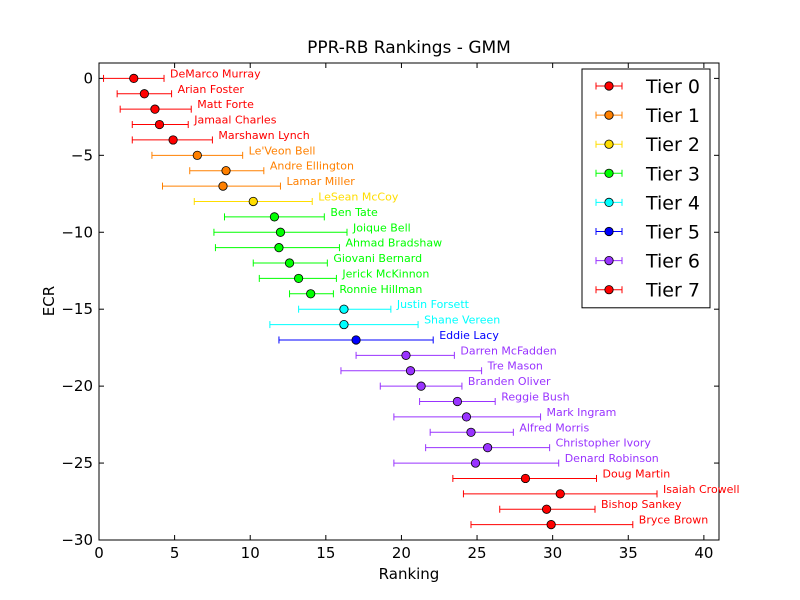 The image size is (800, 600). I want to click on y-tick-label: −15, so click(77, 309).